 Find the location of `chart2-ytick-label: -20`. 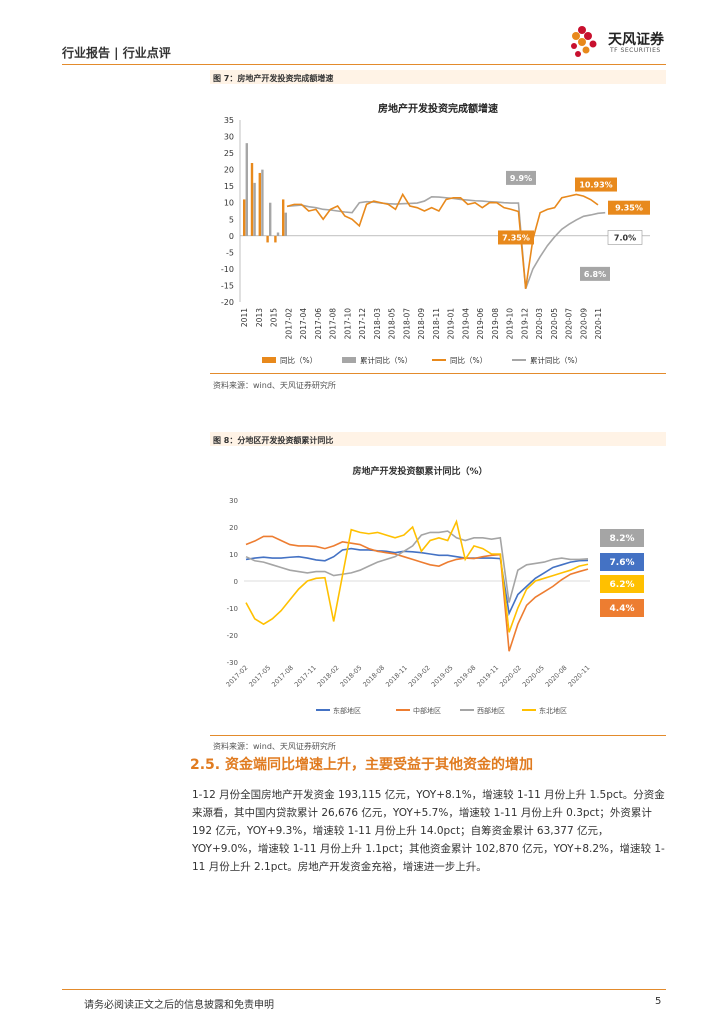

chart2-ytick-label: -20 is located at coordinates (232, 636).